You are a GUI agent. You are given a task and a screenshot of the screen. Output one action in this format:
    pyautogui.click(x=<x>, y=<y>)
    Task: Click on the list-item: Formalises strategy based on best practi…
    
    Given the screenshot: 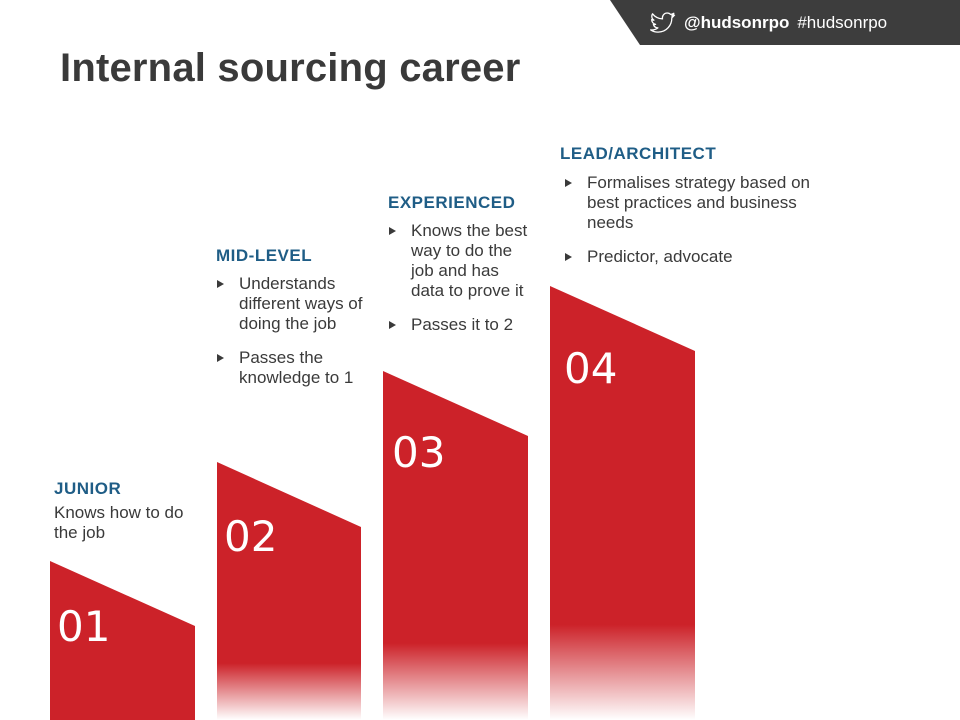 What is the action you would take?
    pyautogui.click(x=689, y=203)
    